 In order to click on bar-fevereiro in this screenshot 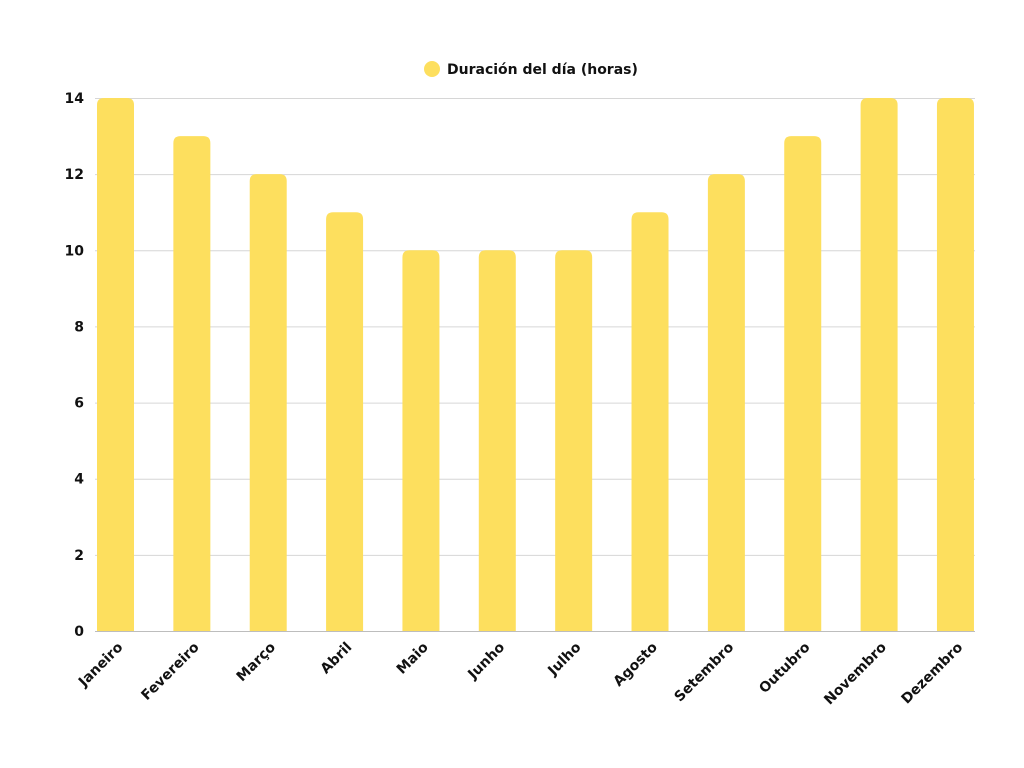, I will do `click(192, 384)`.